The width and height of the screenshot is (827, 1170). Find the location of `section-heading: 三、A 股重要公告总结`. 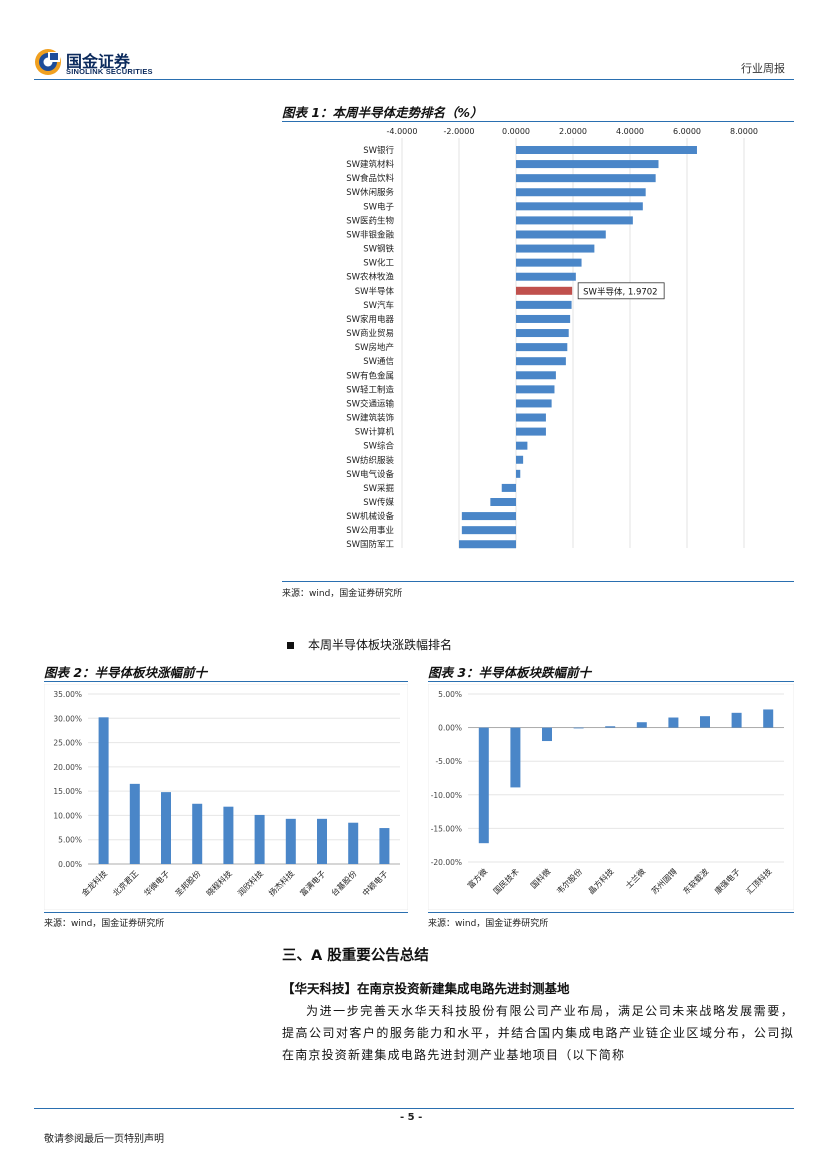

section-heading: 三、A 股重要公告总结 is located at coordinates (355, 956).